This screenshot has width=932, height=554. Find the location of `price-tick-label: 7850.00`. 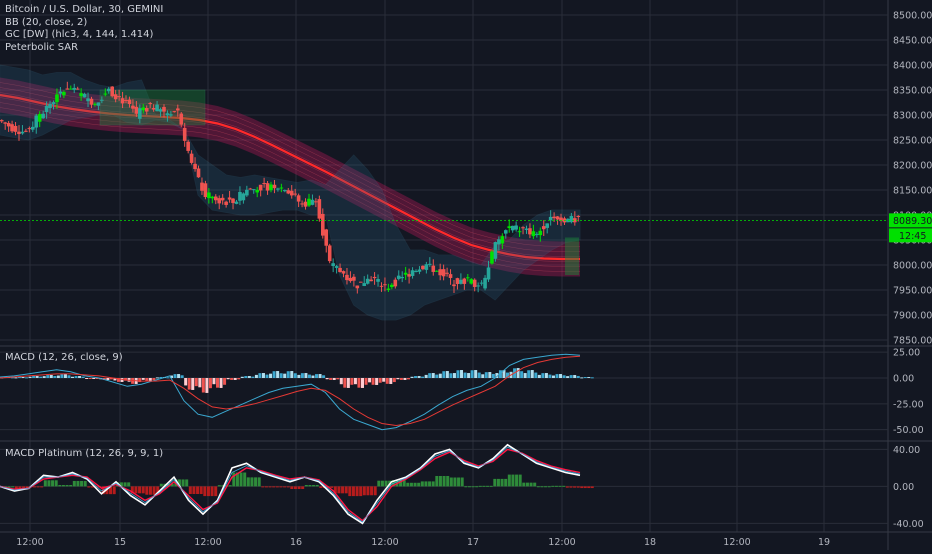

price-tick-label: 7850.00 is located at coordinates (912, 341).